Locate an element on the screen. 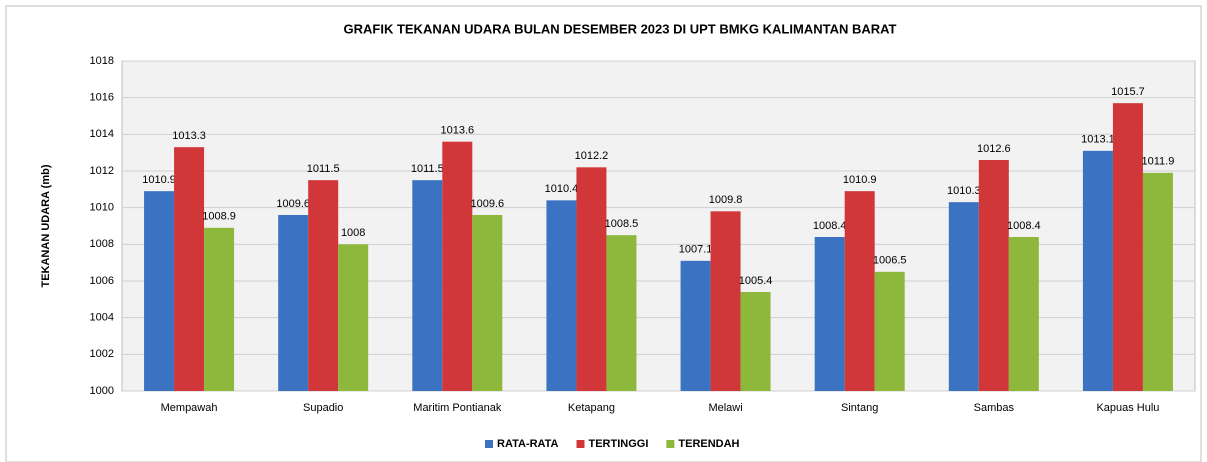 This screenshot has height=462, width=1207. y-axis-title: TEKANAN UDARA (mb) is located at coordinates (46, 225).